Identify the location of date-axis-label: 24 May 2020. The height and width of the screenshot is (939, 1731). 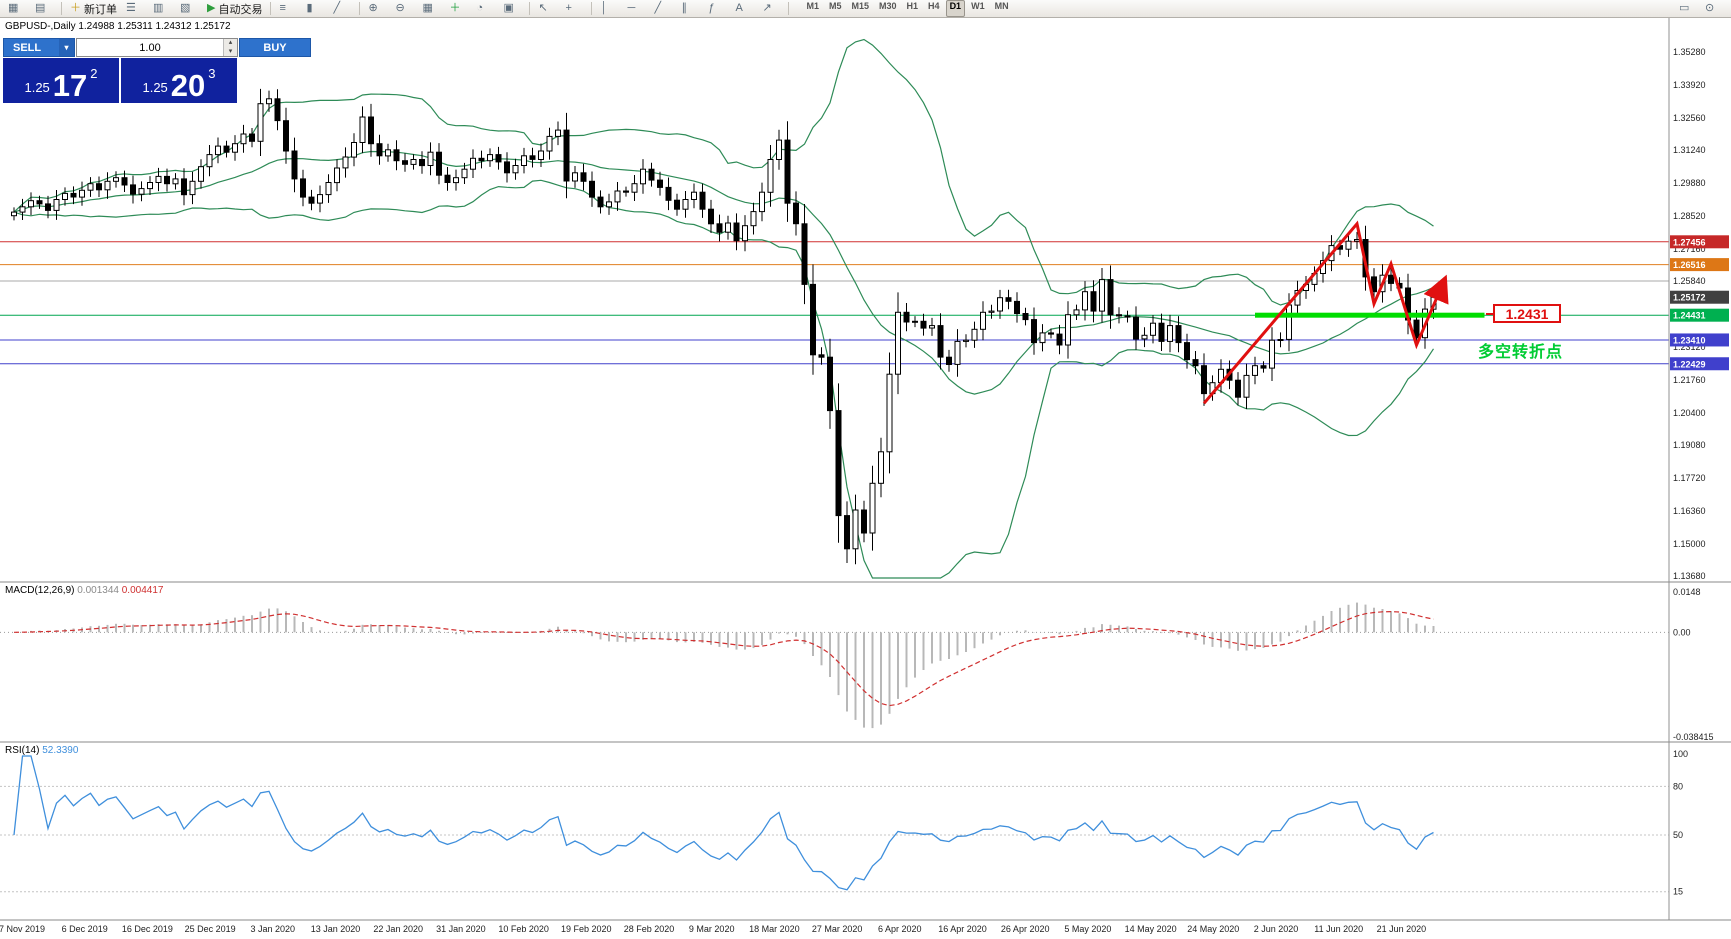
(1213, 929).